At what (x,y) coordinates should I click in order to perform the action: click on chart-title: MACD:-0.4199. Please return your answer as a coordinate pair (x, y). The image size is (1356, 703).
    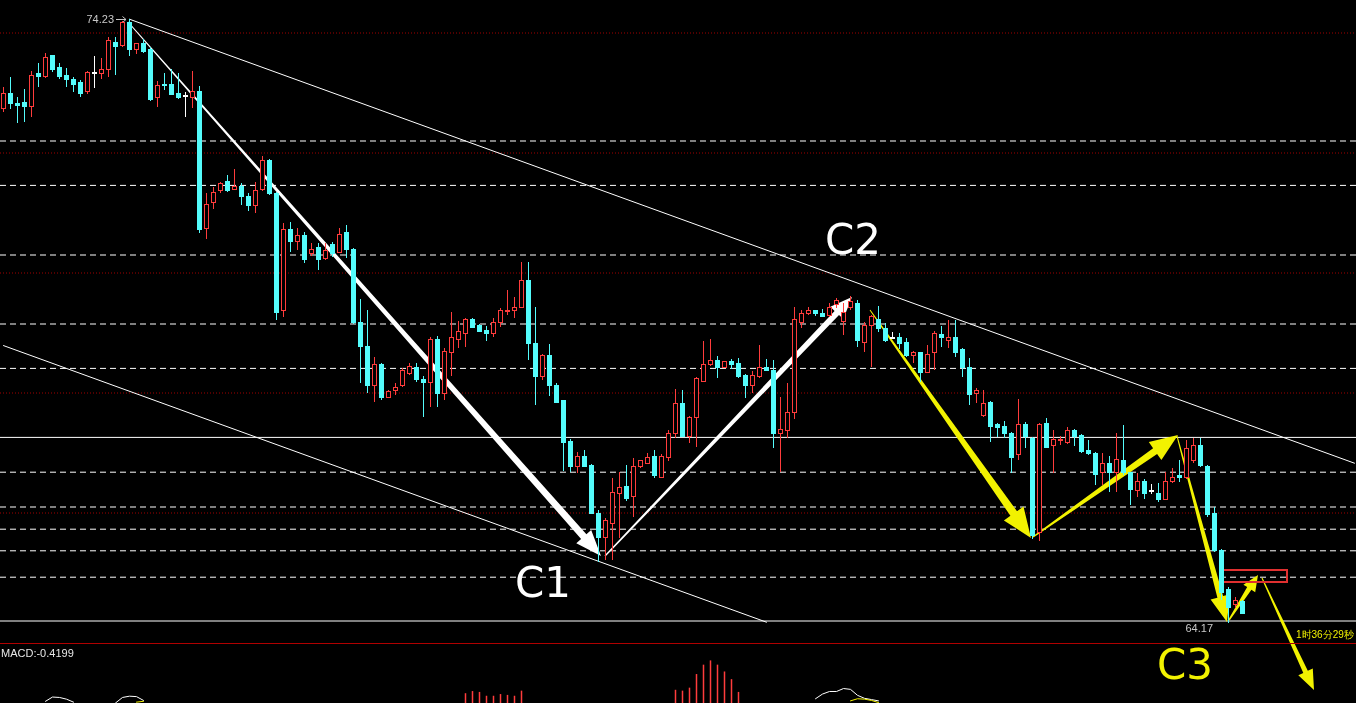
    Looking at the image, I should click on (37, 653).